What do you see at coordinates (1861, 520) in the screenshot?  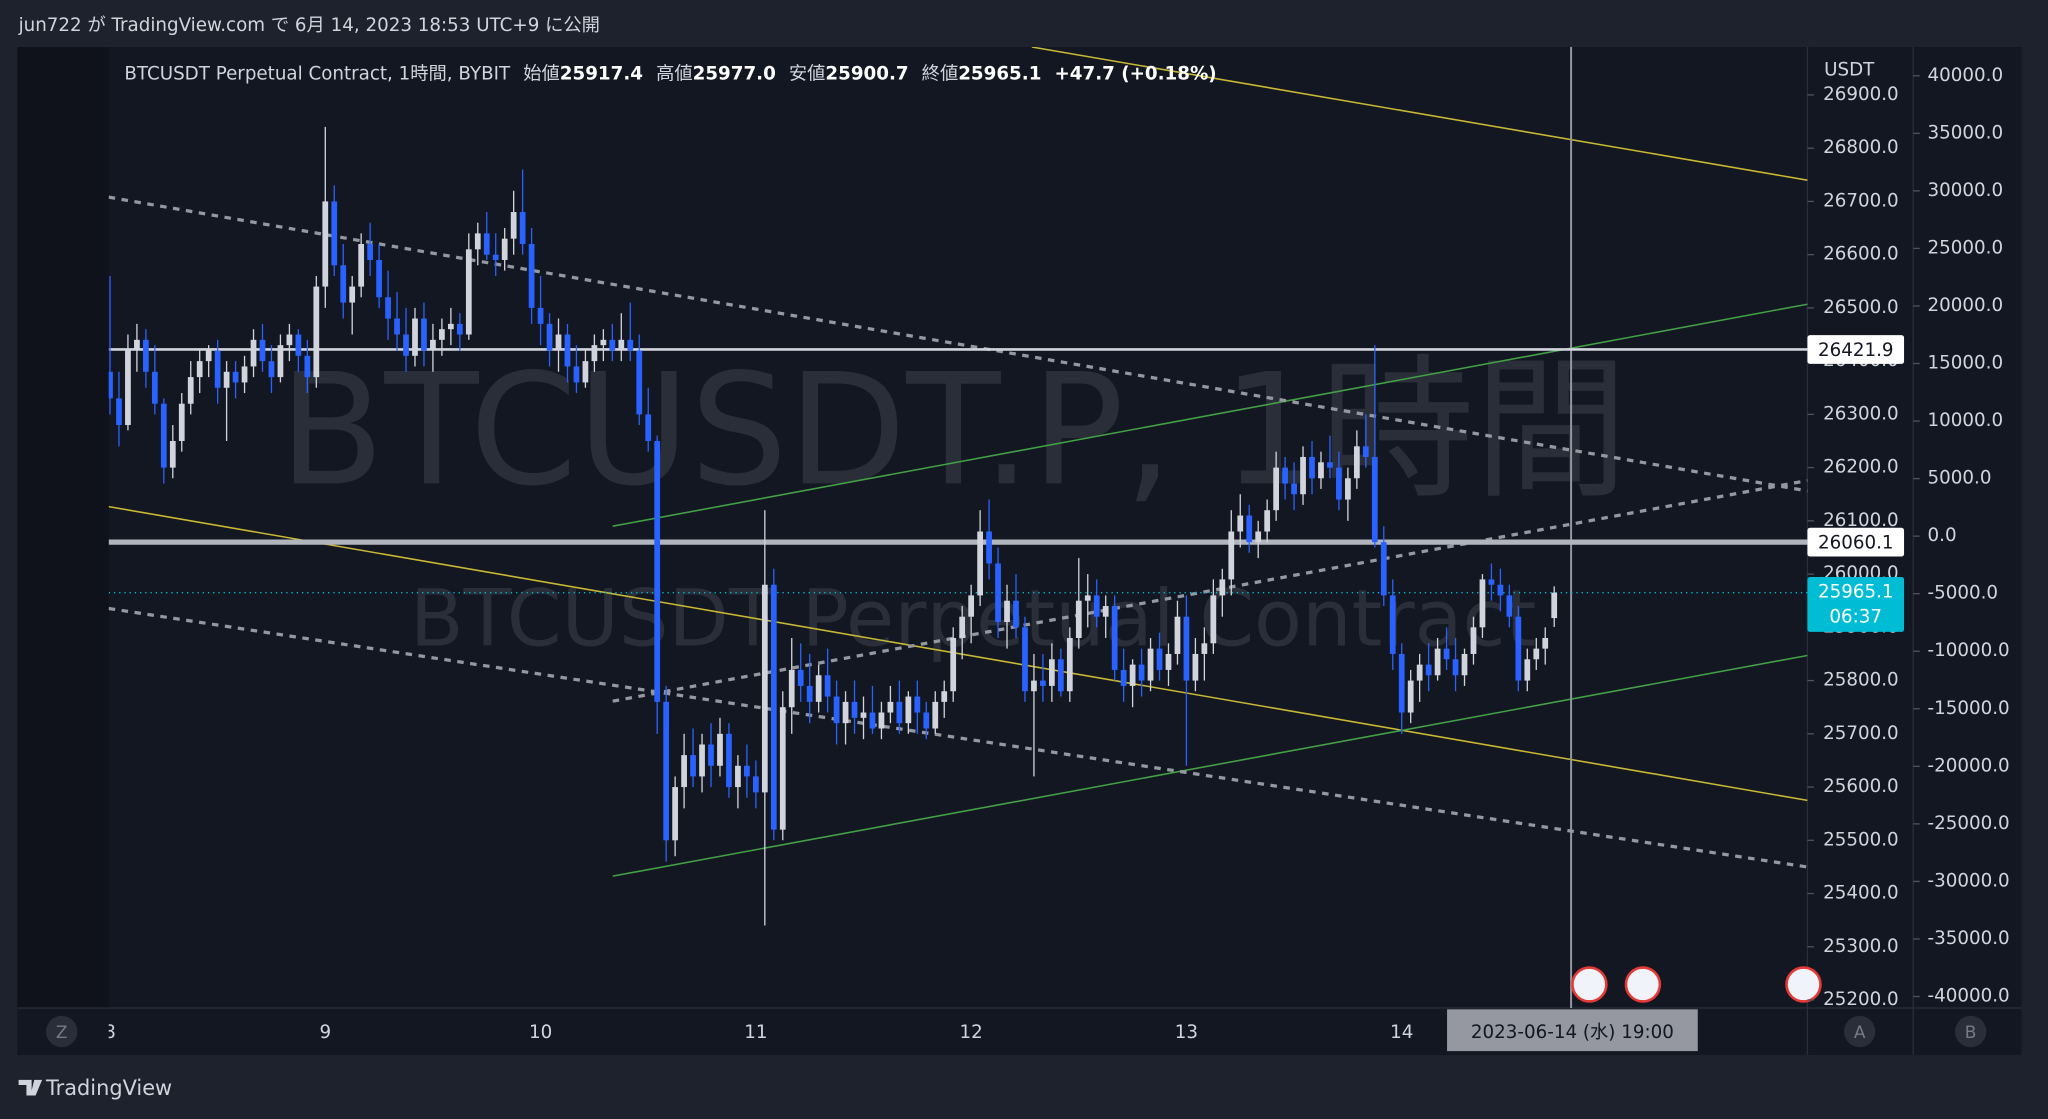 I see `y-tick-label: 26100.0` at bounding box center [1861, 520].